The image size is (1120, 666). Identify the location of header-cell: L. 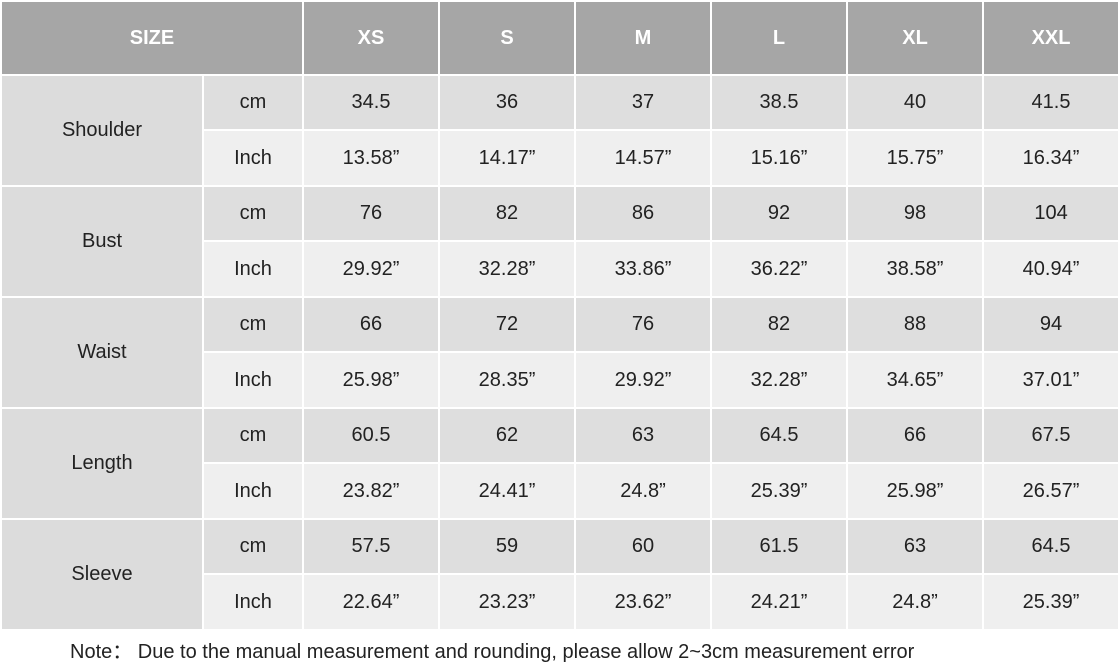
(779, 38).